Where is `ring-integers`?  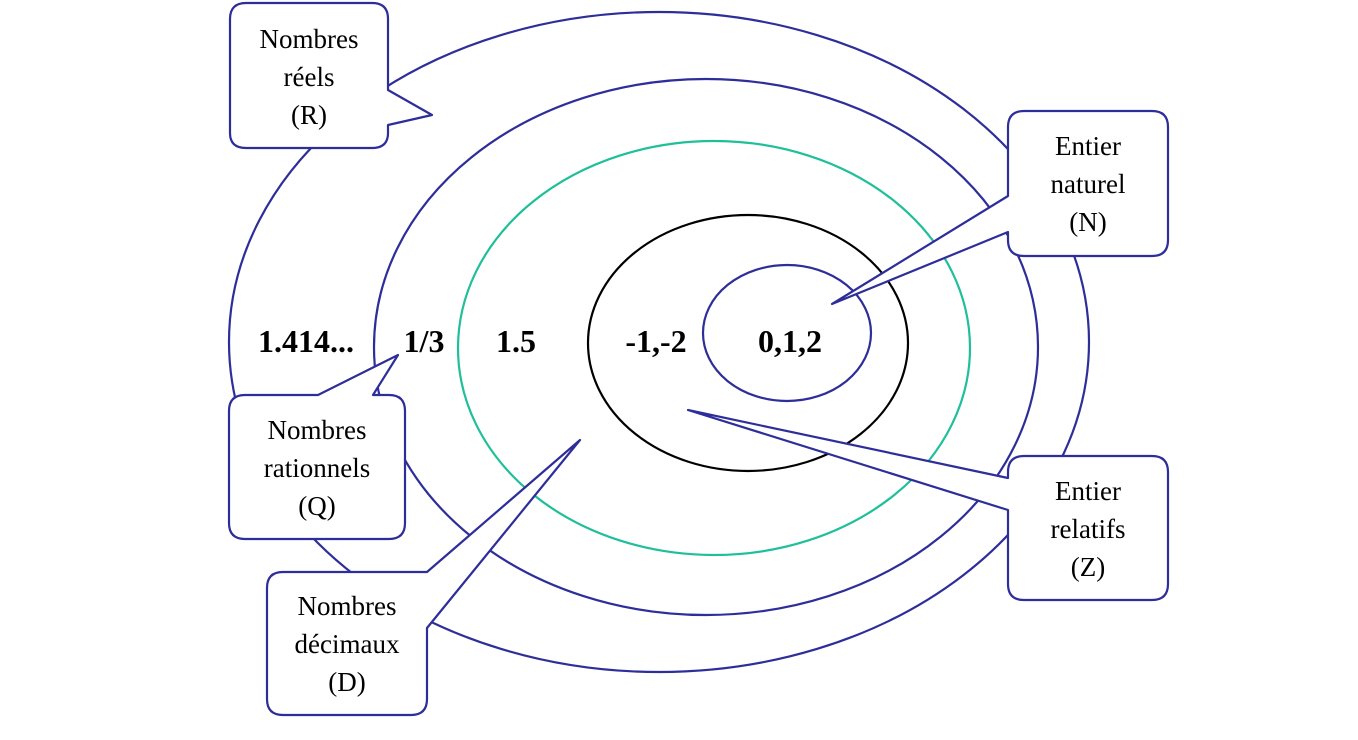
ring-integers is located at coordinates (748, 343).